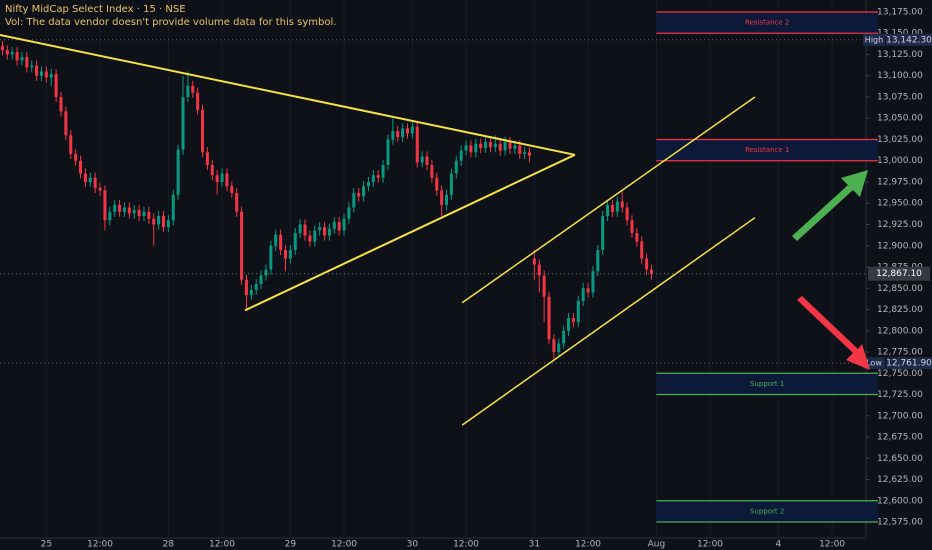 This screenshot has height=550, width=932. Describe the element at coordinates (874, 363) in the screenshot. I see `marker-name: Low` at that location.